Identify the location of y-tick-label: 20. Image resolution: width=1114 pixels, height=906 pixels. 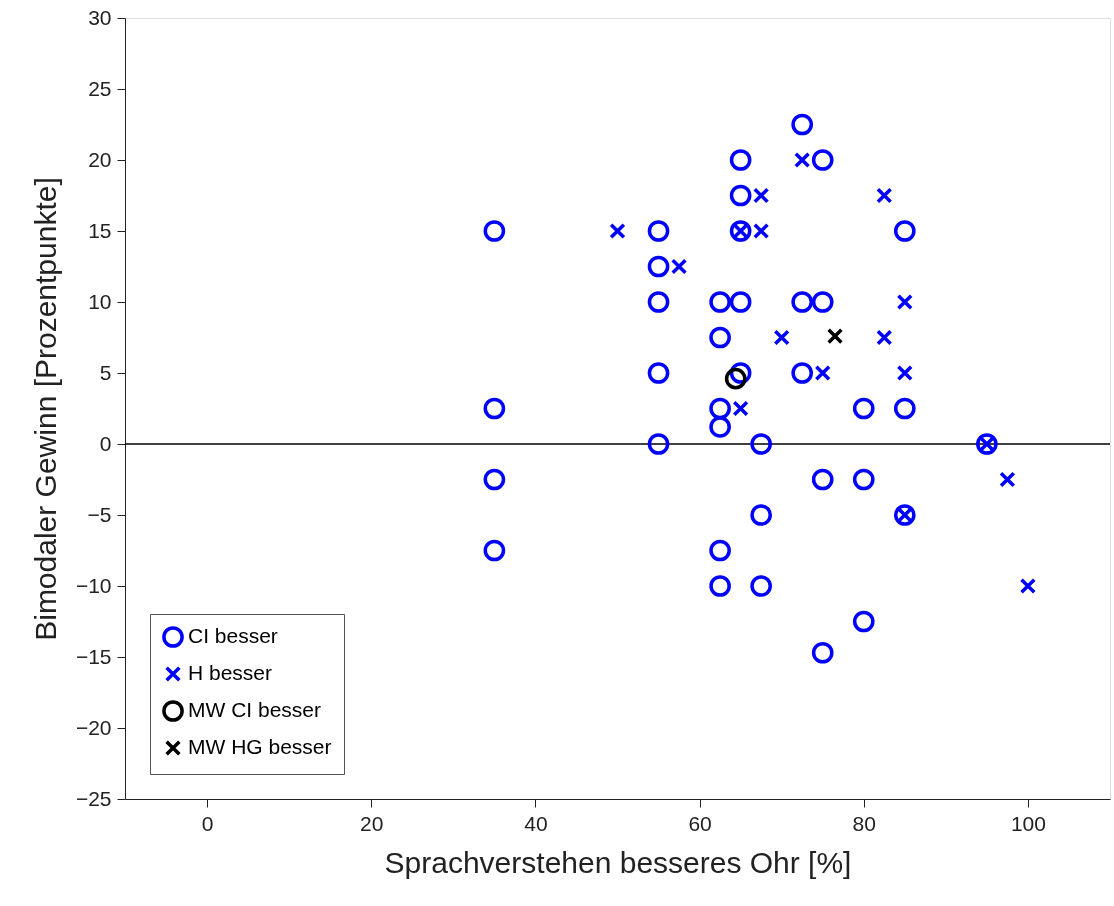
(100, 159).